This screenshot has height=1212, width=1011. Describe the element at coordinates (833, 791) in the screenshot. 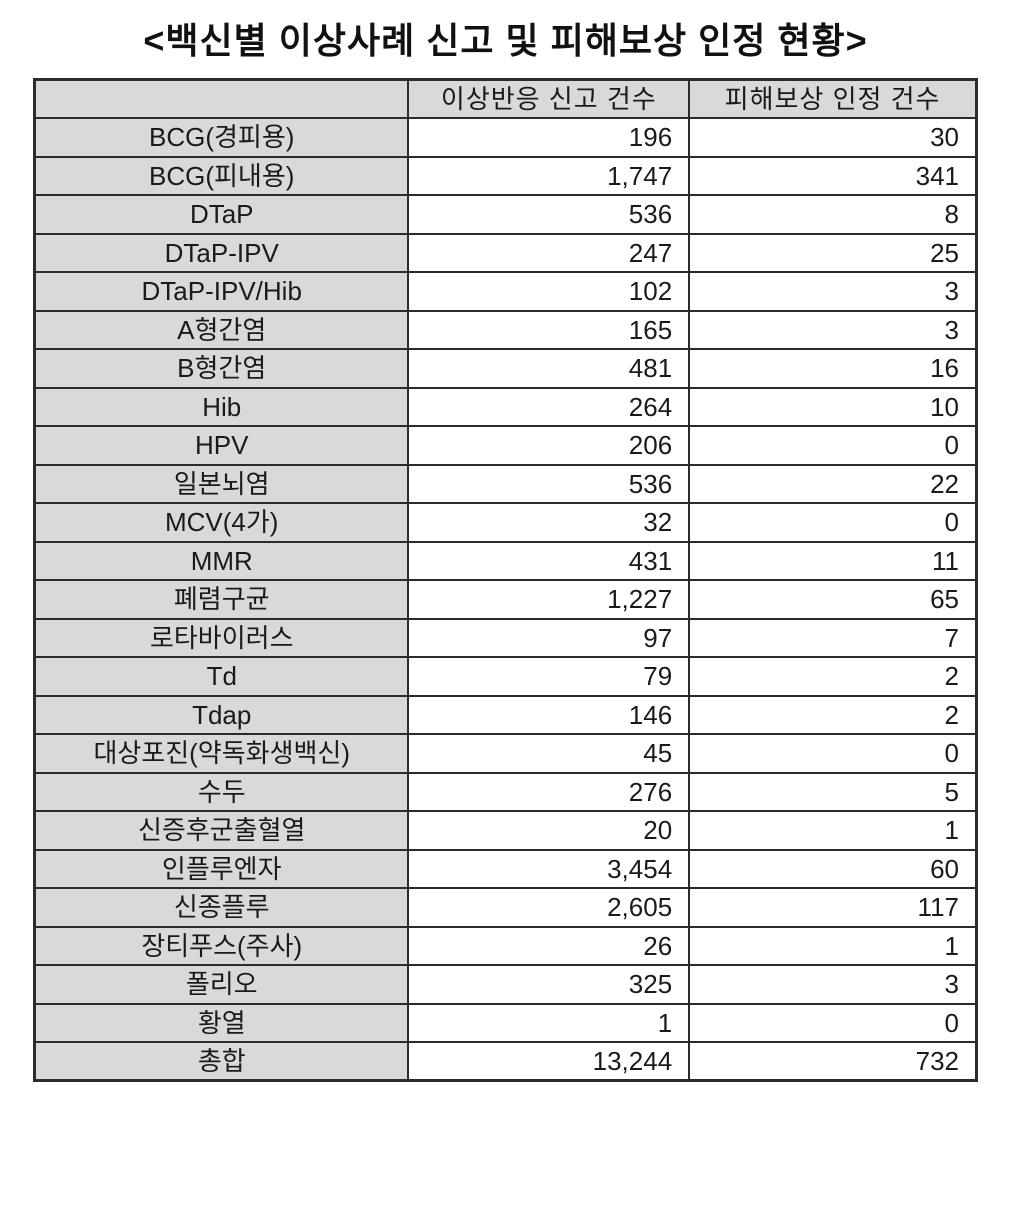

I see `compensation-count-cell: 5` at that location.